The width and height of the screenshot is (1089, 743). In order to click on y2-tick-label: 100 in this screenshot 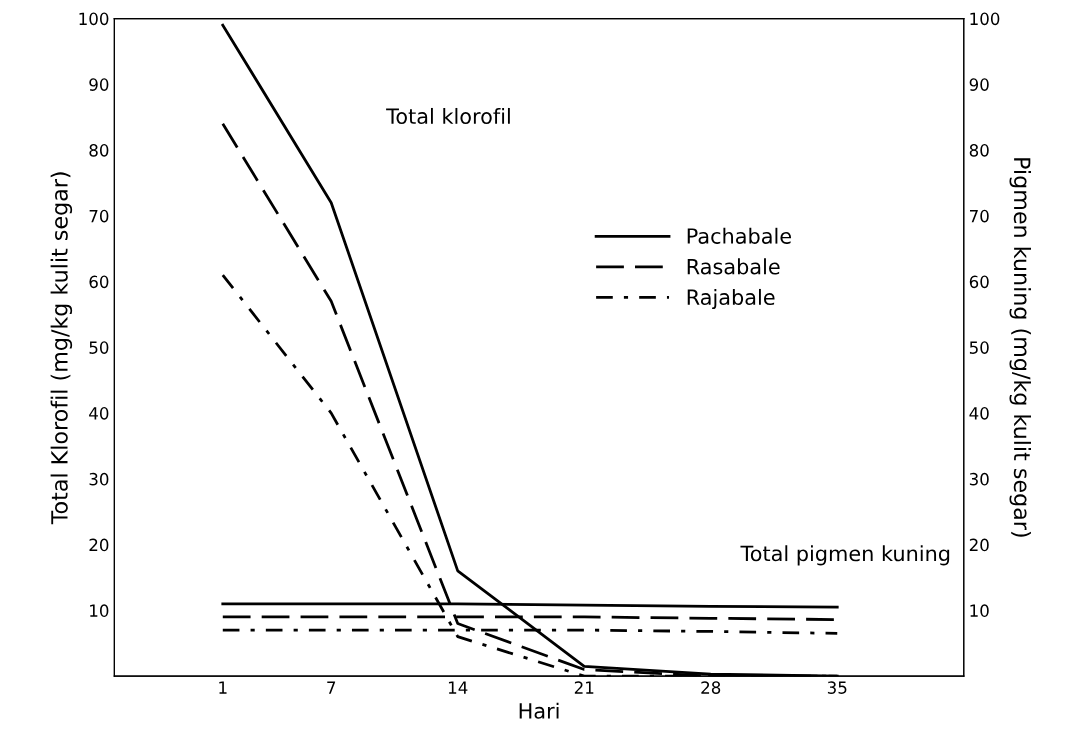, I will do `click(985, 19)`.